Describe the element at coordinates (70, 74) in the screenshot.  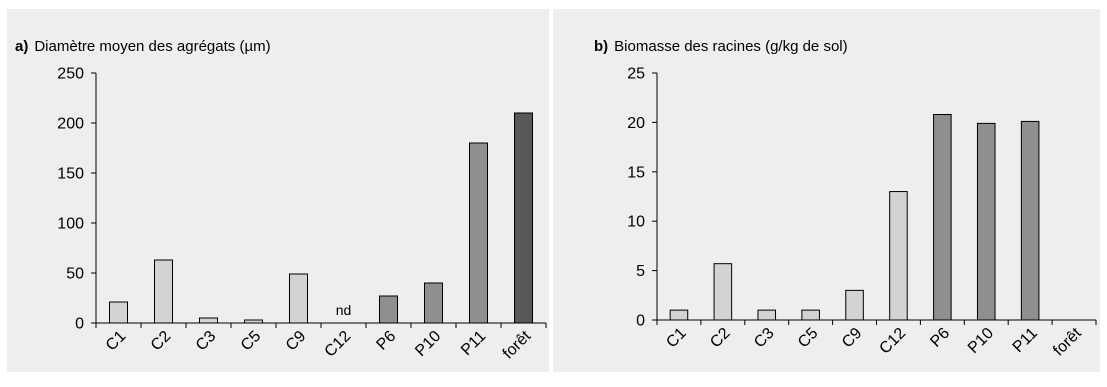
I see `y-tick-label-a: 250` at that location.